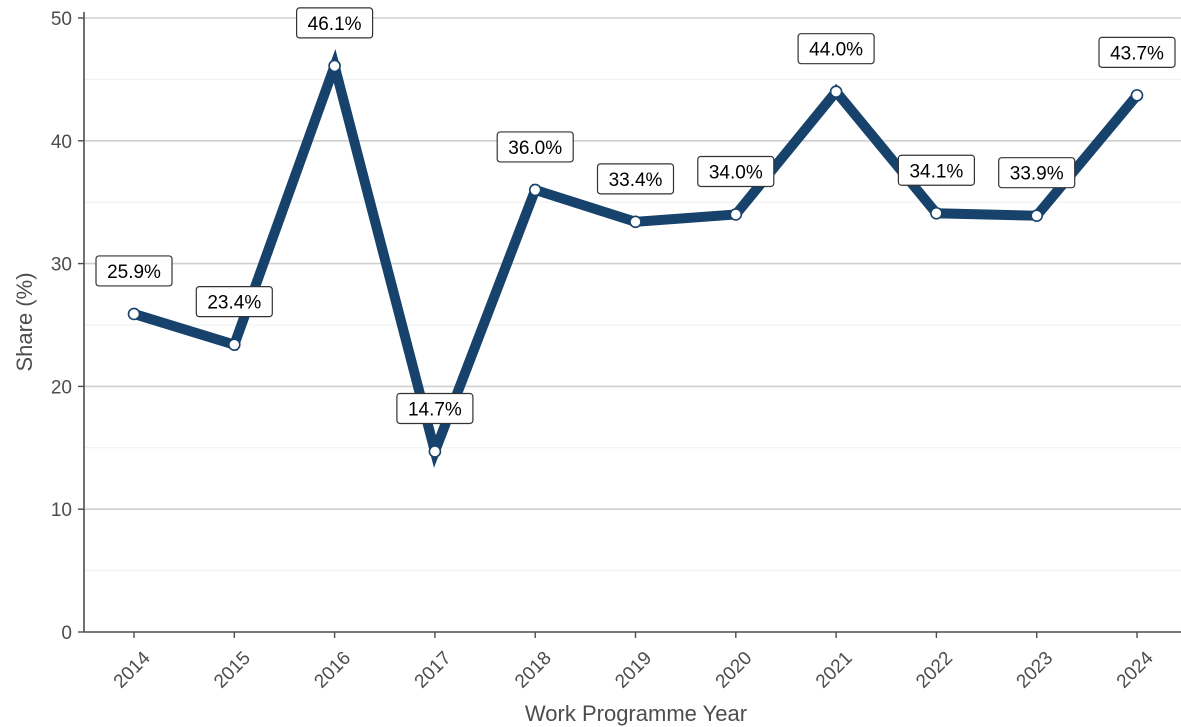  I want to click on y-axis-title: Share (%), so click(24, 321).